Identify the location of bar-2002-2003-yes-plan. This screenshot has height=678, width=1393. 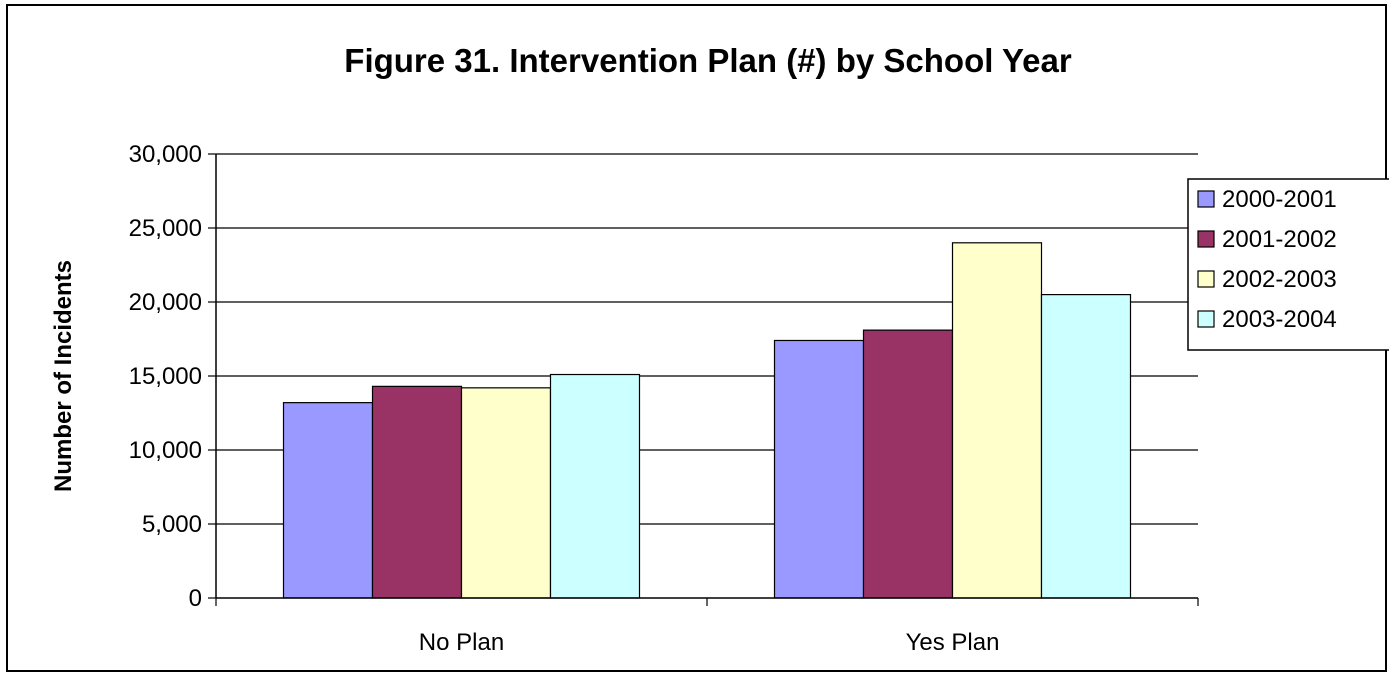
(997, 420).